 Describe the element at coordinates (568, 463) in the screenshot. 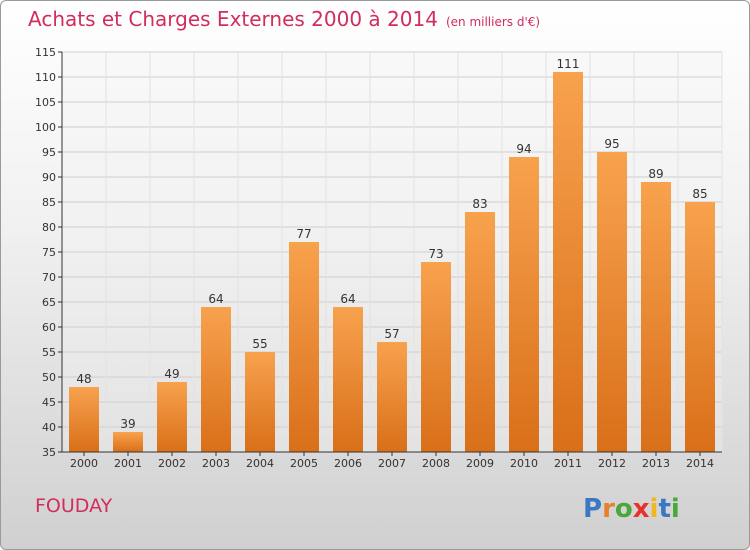

I see `x-tick-label: 2011` at that location.